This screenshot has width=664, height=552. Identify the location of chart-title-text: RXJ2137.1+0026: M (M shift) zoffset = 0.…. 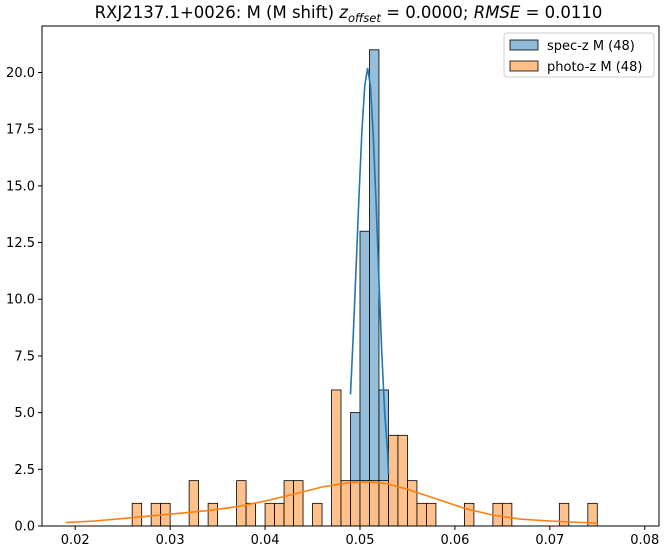
(349, 14).